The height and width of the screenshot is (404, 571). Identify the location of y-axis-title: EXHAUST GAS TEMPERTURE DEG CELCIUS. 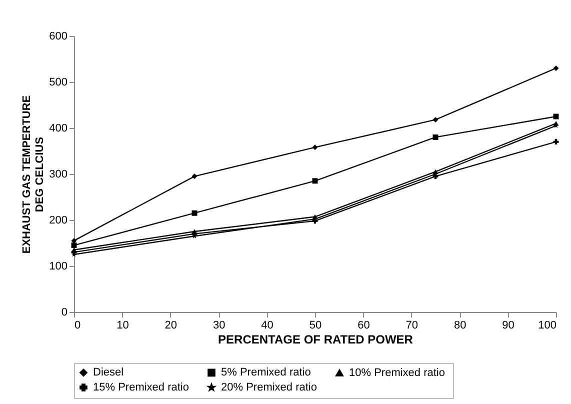
(33, 174).